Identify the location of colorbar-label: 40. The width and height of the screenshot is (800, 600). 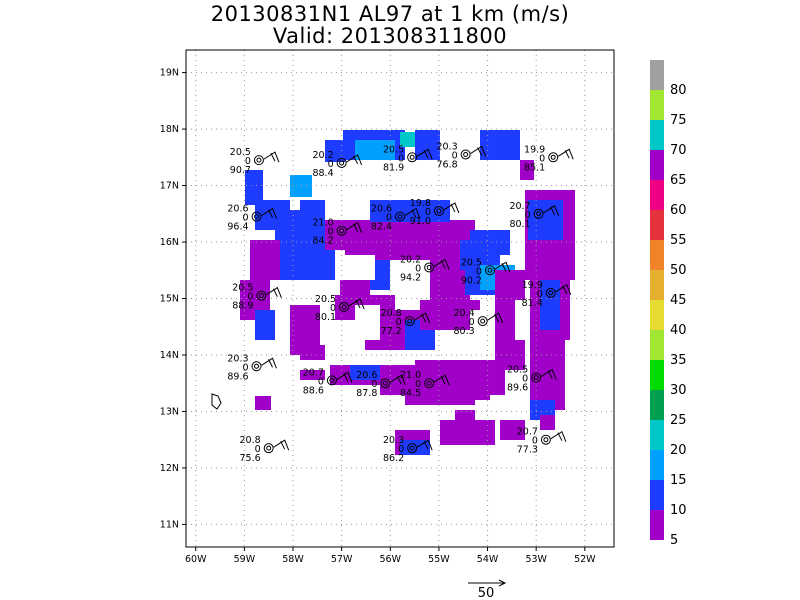
(678, 330).